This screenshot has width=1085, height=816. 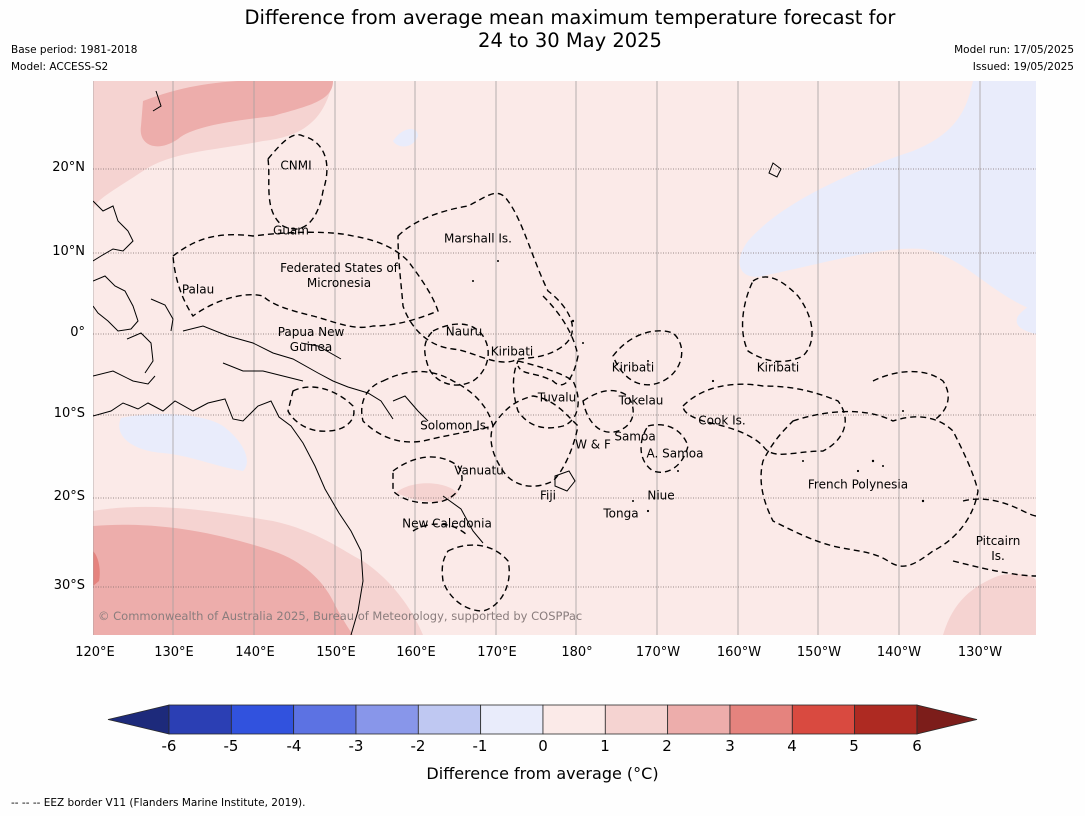 I want to click on colorbar-tick: 2, so click(x=667, y=746).